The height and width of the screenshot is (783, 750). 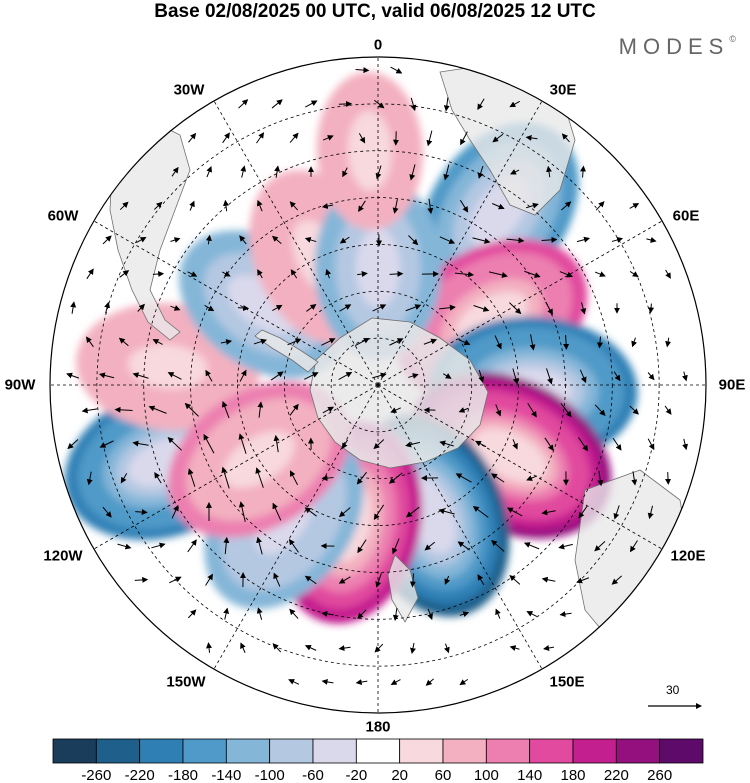 What do you see at coordinates (378, 385) in the screenshot?
I see `latitude-circle` at bounding box center [378, 385].